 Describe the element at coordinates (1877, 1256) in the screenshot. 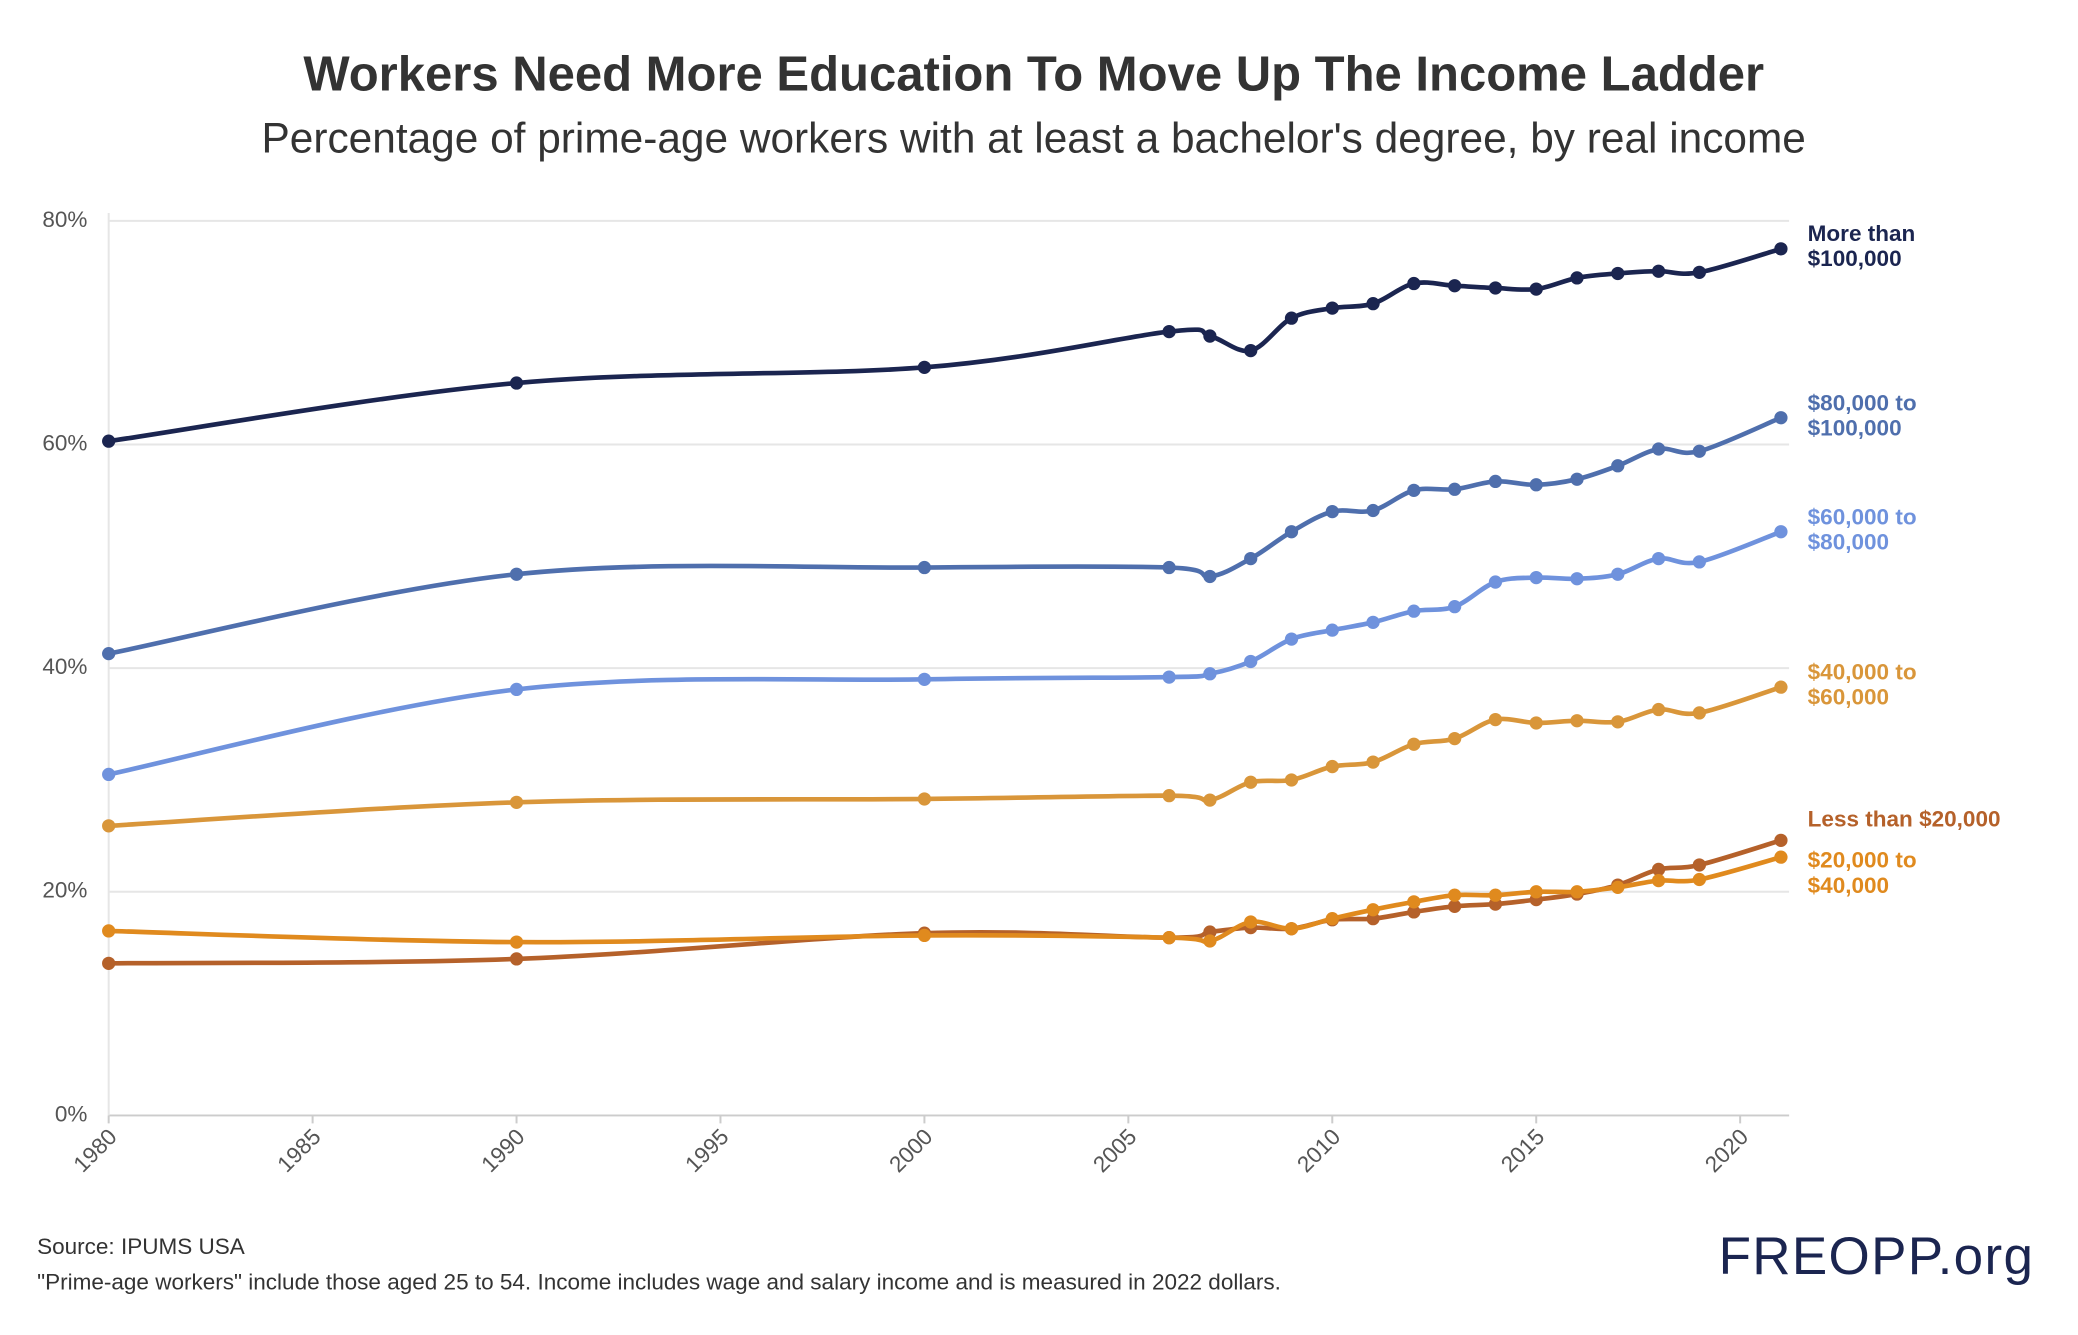

I see `logo: FREOPP.org` at that location.